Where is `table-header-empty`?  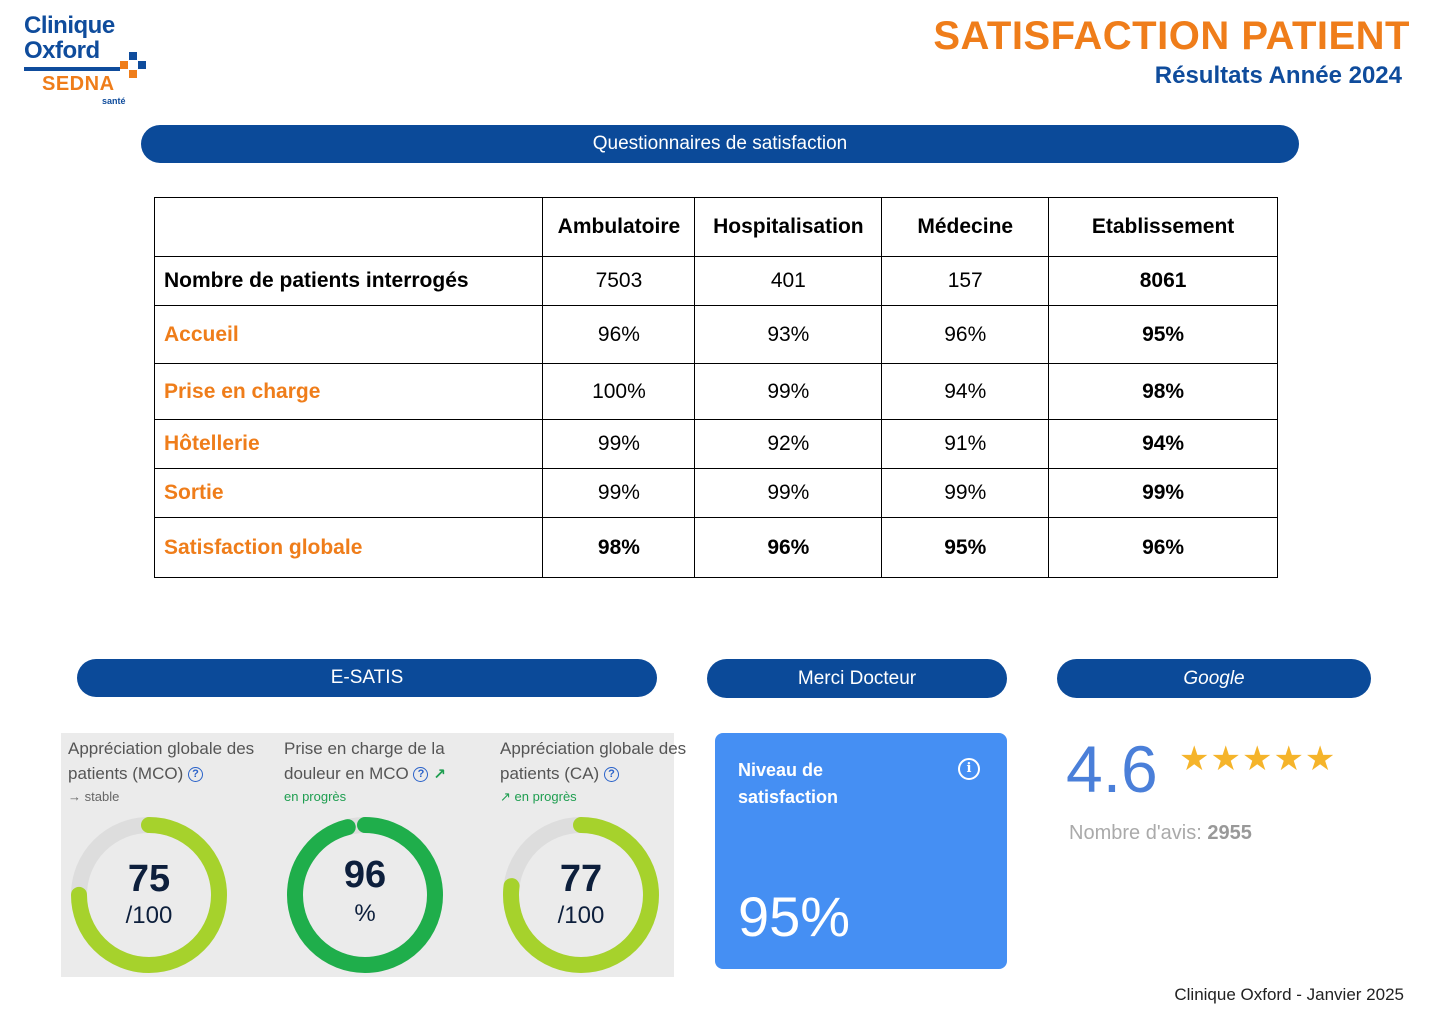
table-header-empty is located at coordinates (348, 227).